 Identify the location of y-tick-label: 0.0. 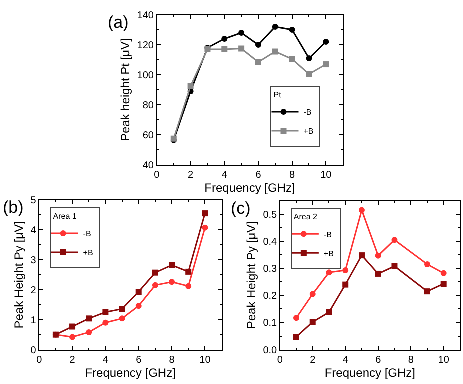
(270, 350).